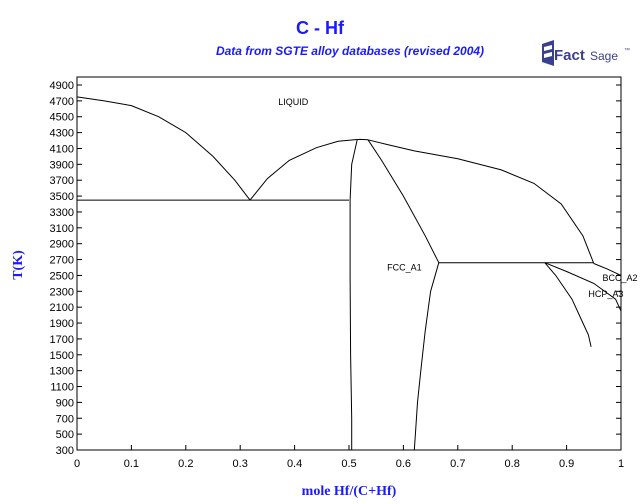 This screenshot has width=640, height=504. What do you see at coordinates (65, 403) in the screenshot?
I see `y-tick-label: 900` at bounding box center [65, 403].